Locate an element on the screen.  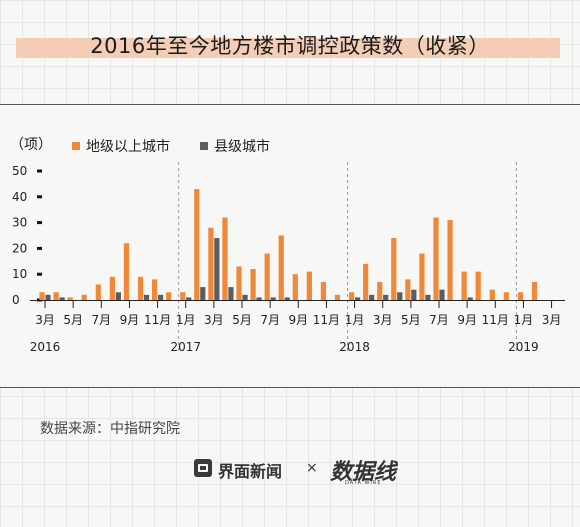
jiemian-logo-icon is located at coordinates (203, 468).